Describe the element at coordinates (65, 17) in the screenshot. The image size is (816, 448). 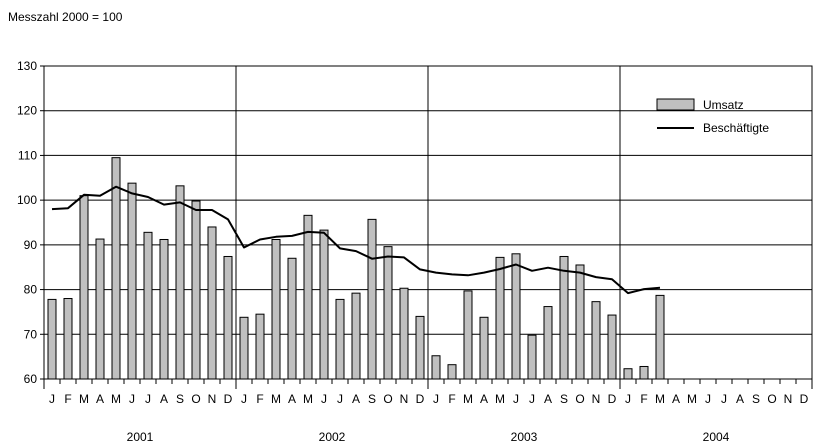
I see `chart-subtitle: Messzahl 2000 = 100` at that location.